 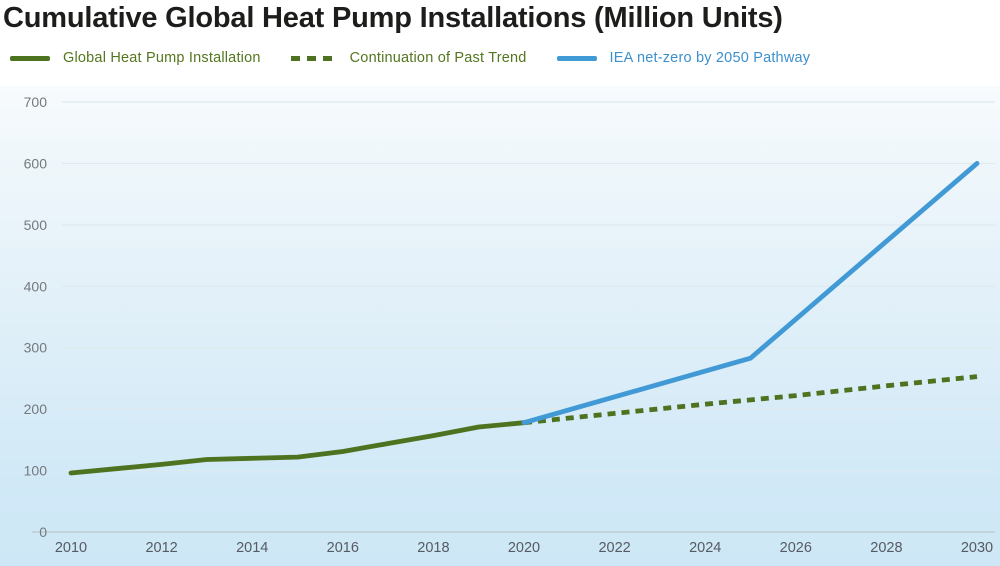 What do you see at coordinates (576, 58) in the screenshot?
I see `legend-swatch-solid-blue-icon` at bounding box center [576, 58].